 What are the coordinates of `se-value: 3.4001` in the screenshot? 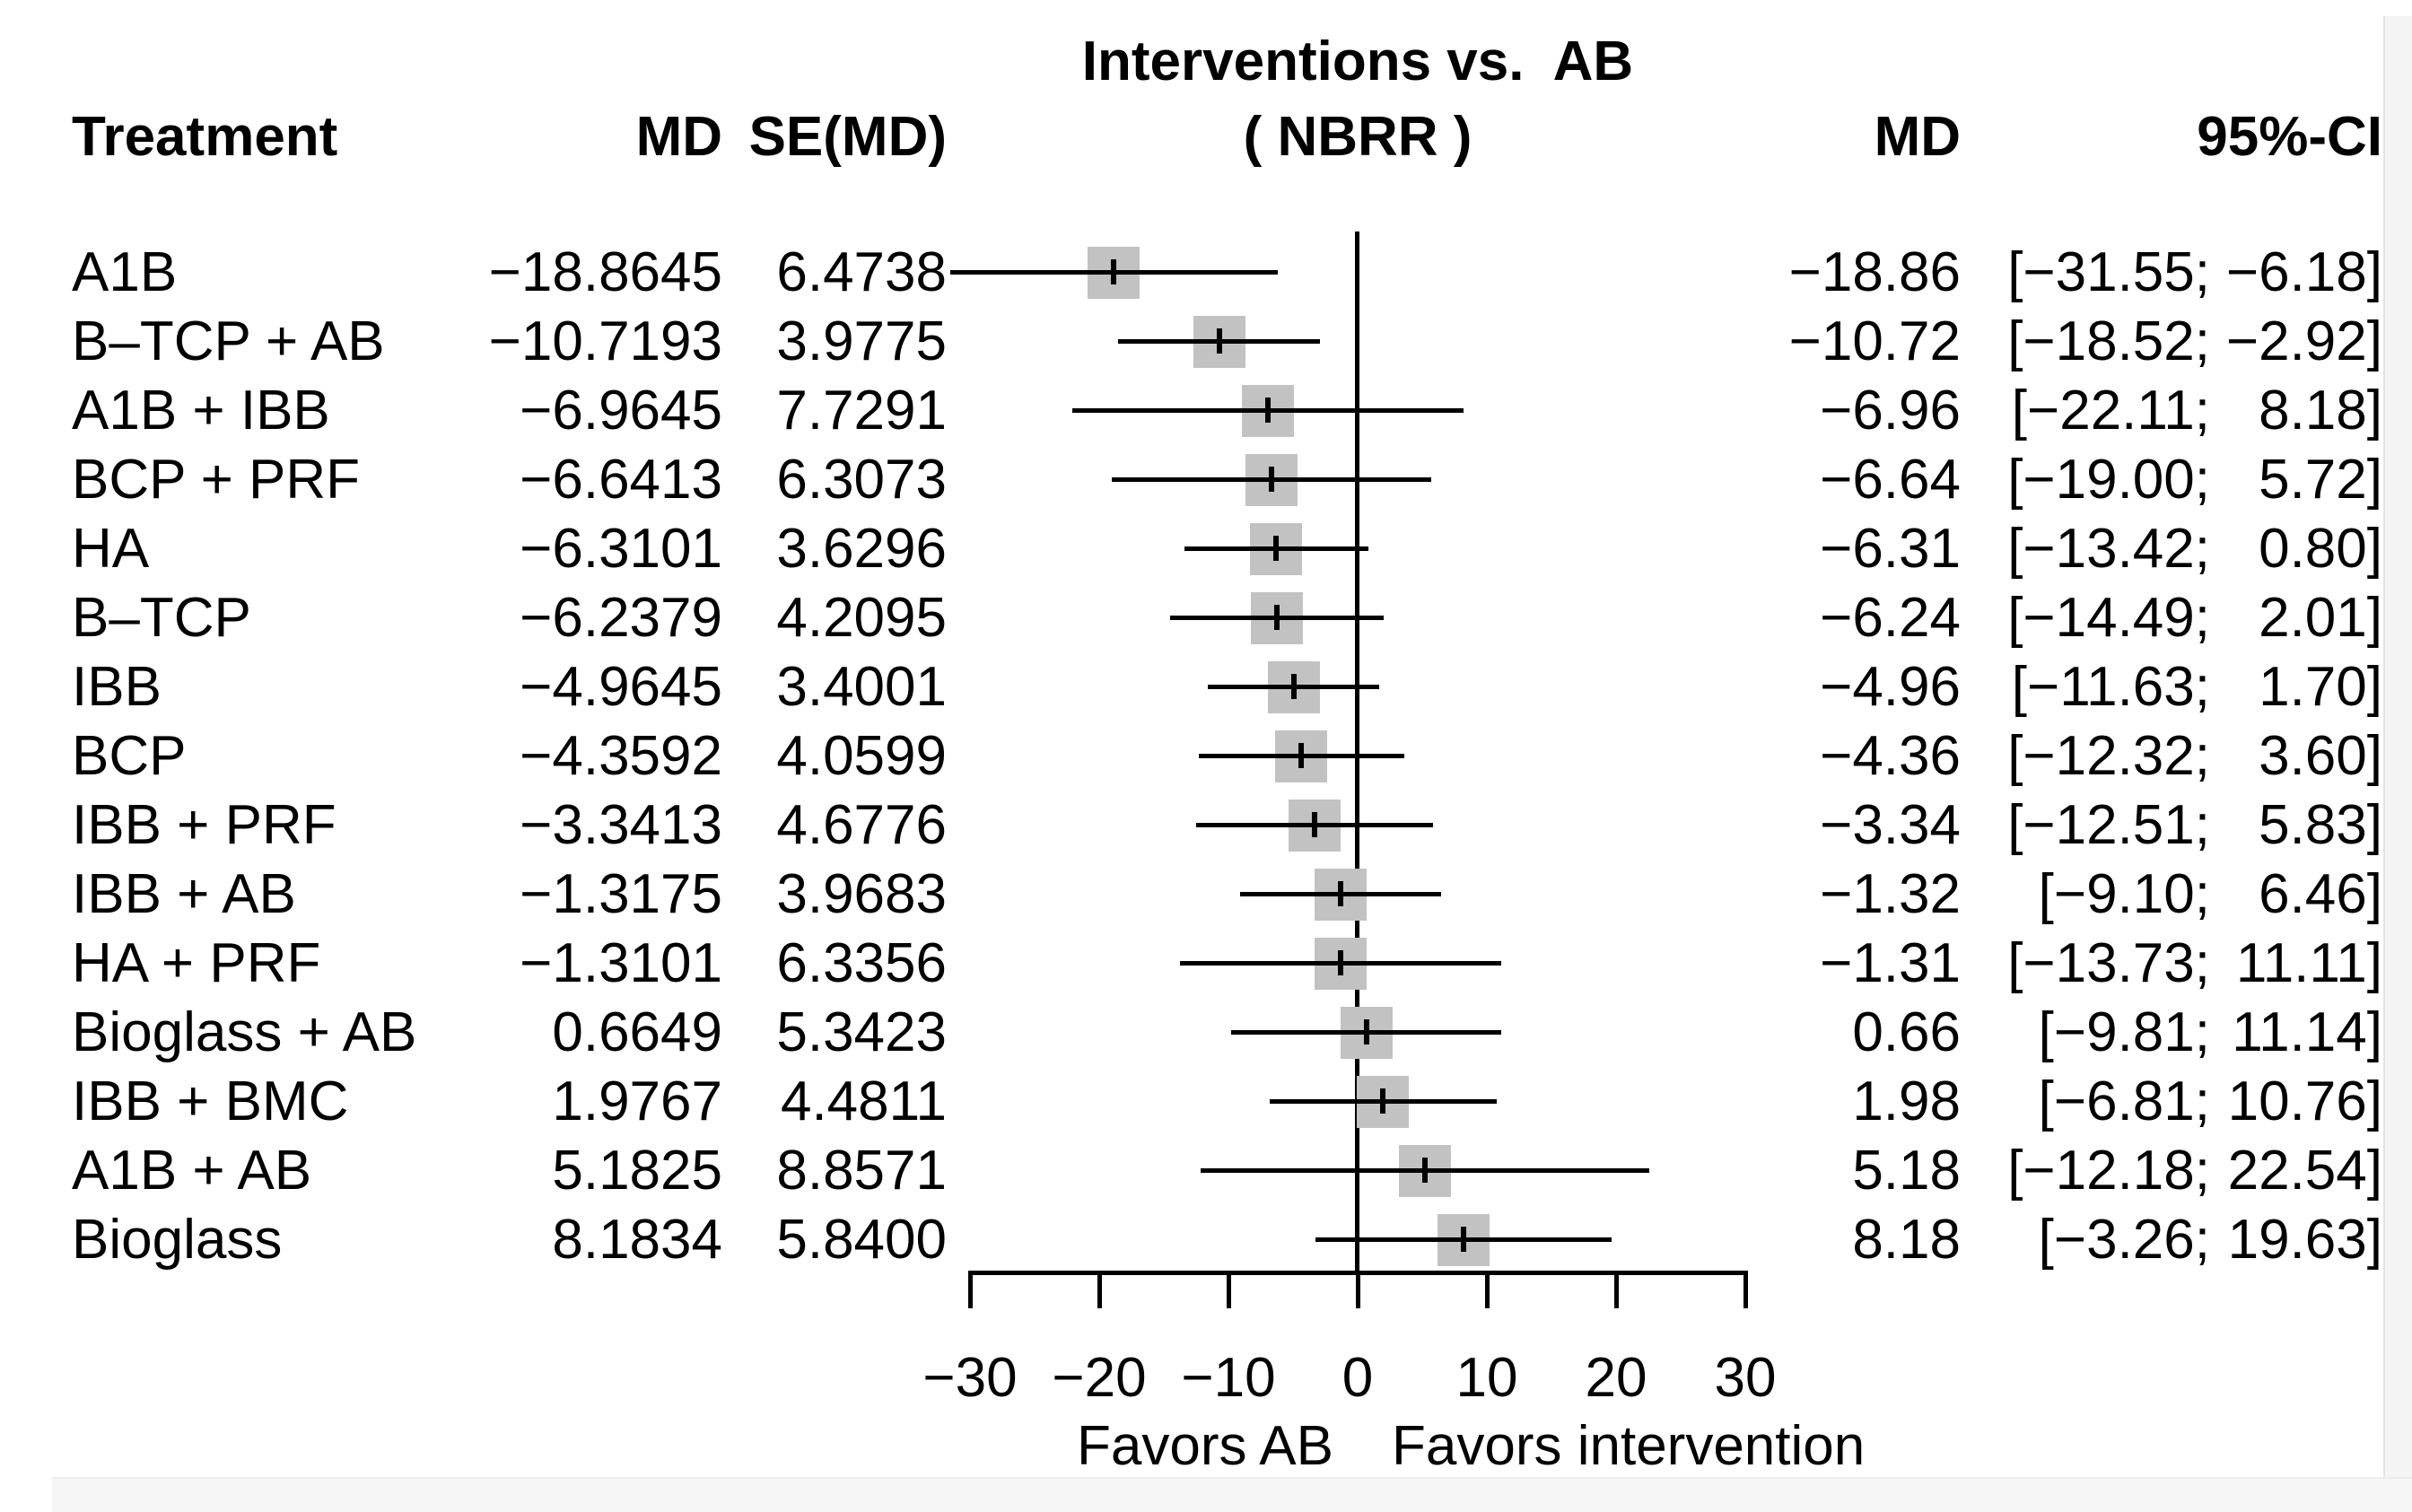 It's located at (862, 687).